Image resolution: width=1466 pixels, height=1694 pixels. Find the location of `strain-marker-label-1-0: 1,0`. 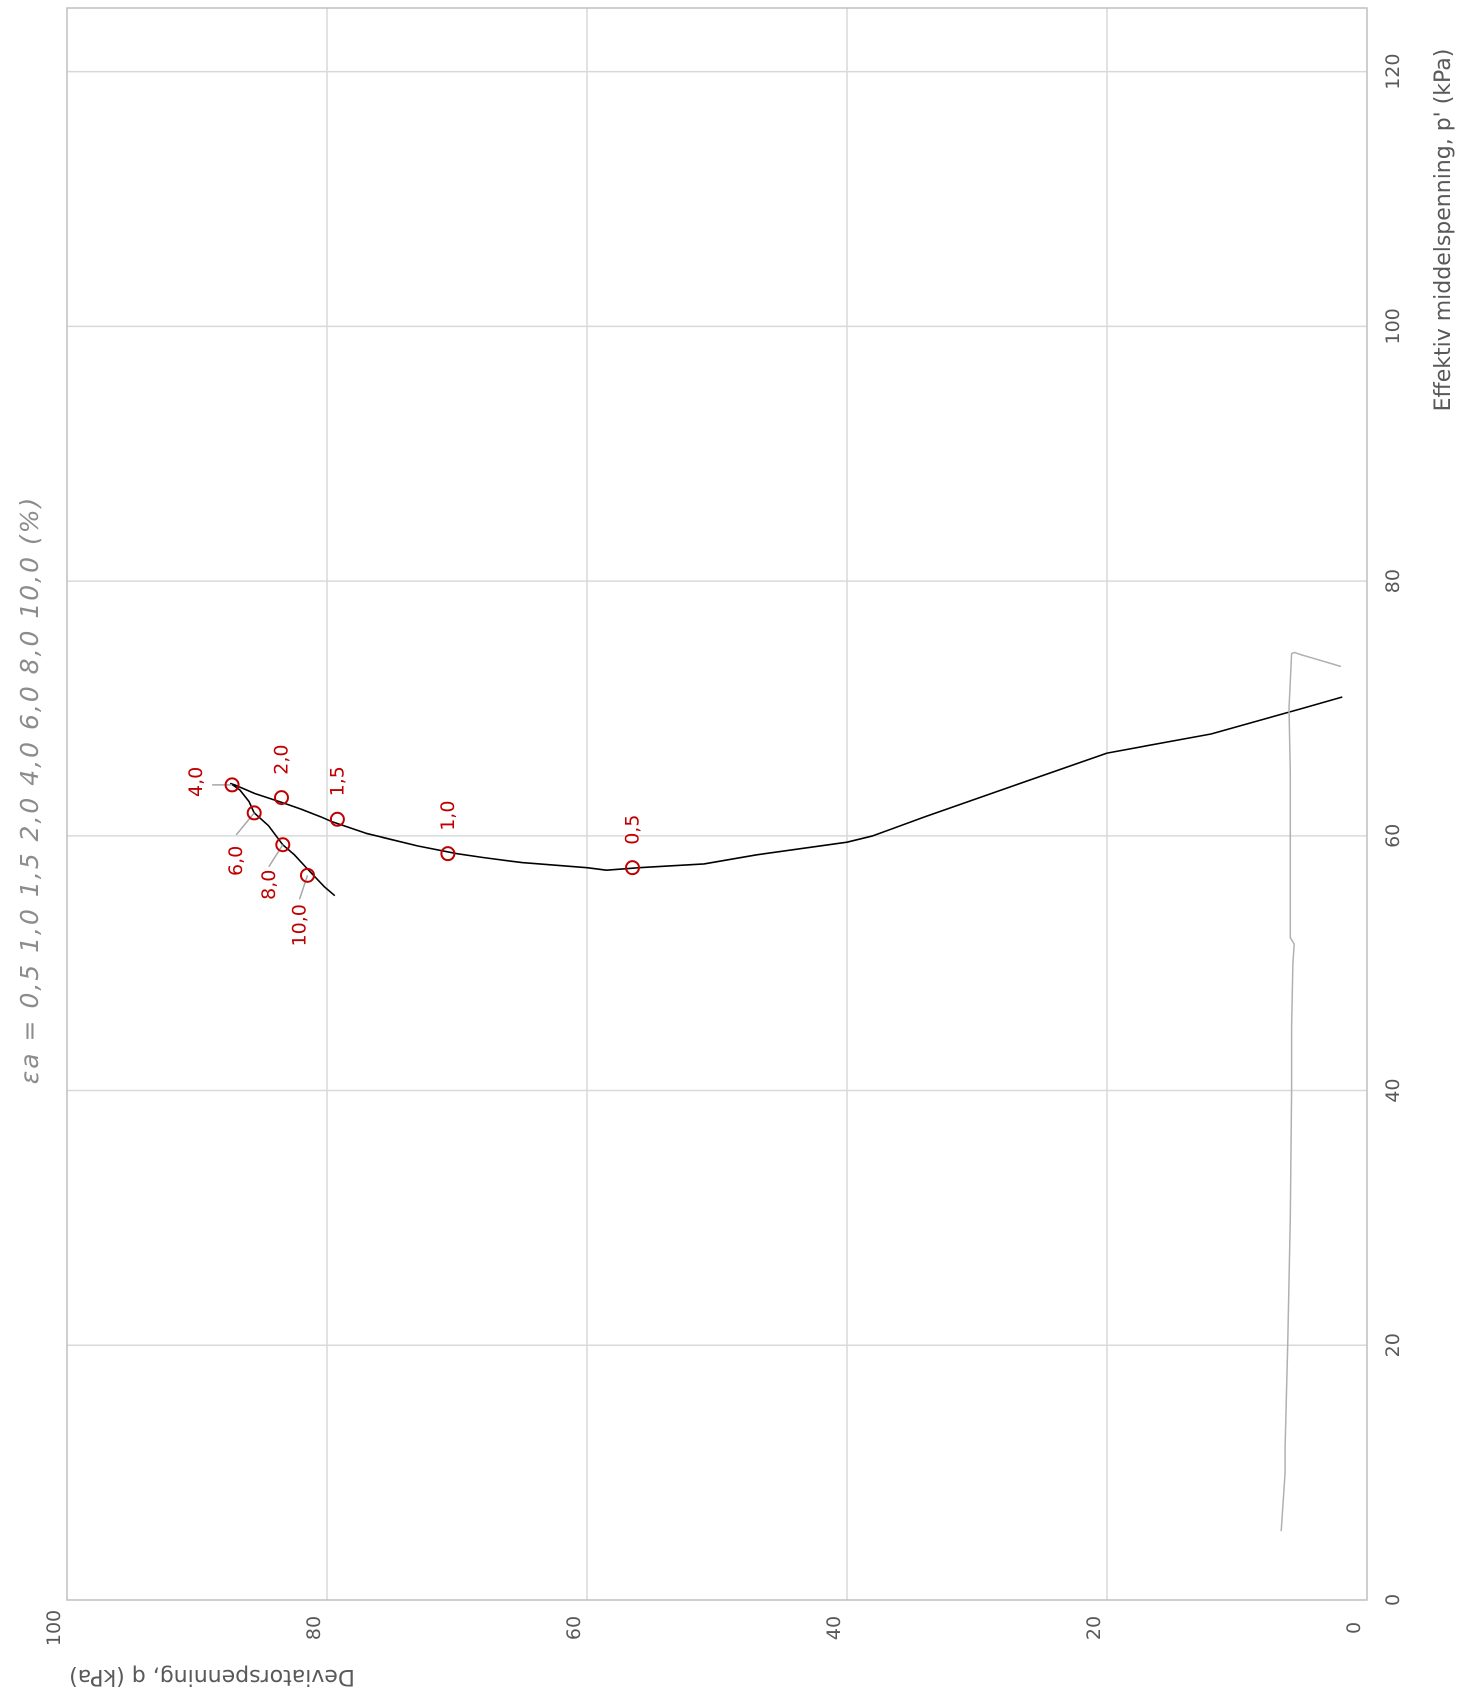

strain-marker-label-1-0: 1,0 is located at coordinates (448, 816).